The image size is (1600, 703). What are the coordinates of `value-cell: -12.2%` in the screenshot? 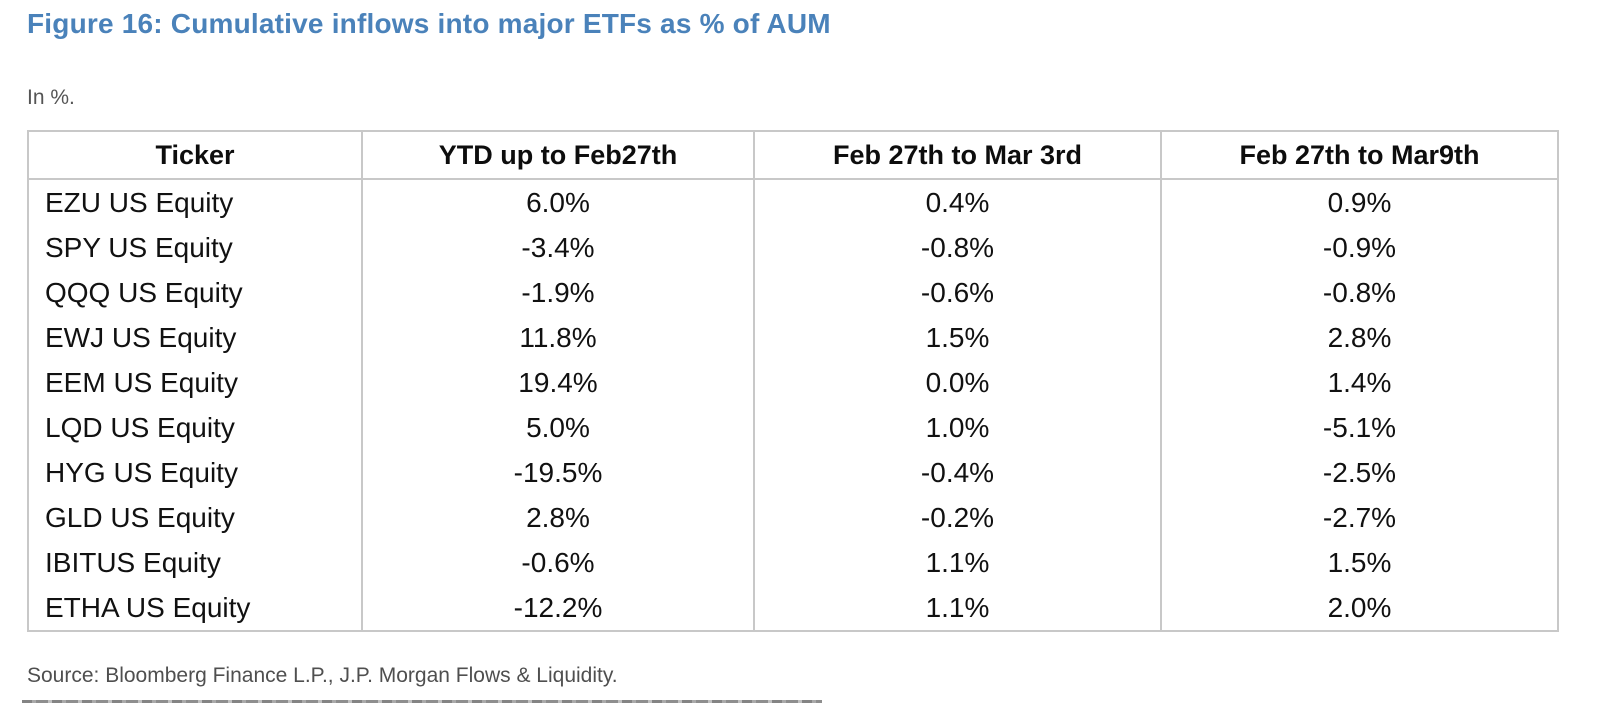 It's located at (557, 608).